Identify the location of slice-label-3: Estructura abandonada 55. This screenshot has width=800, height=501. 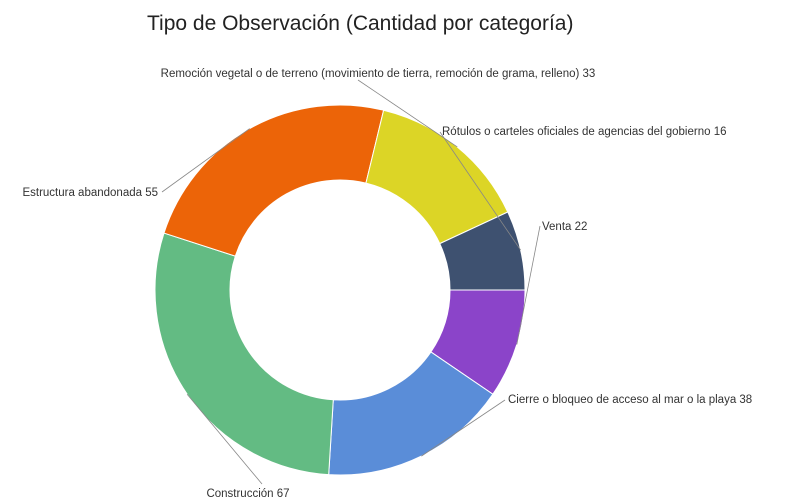
(90, 193).